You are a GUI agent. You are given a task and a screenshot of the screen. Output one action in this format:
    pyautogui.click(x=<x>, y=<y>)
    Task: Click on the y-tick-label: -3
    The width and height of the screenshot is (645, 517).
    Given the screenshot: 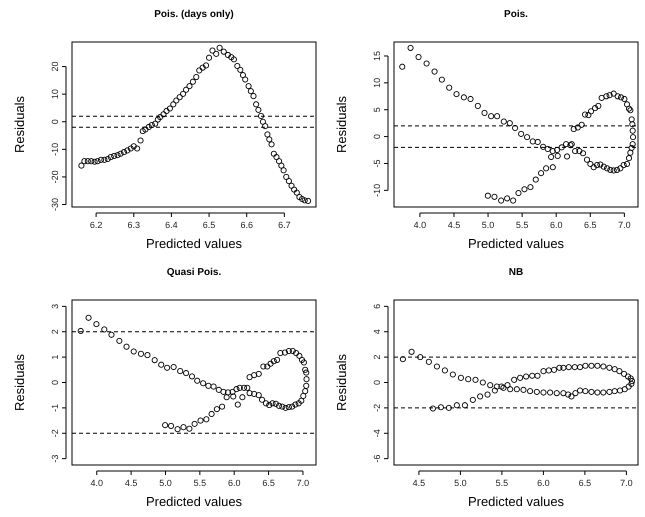 What is the action you would take?
    pyautogui.click(x=55, y=458)
    